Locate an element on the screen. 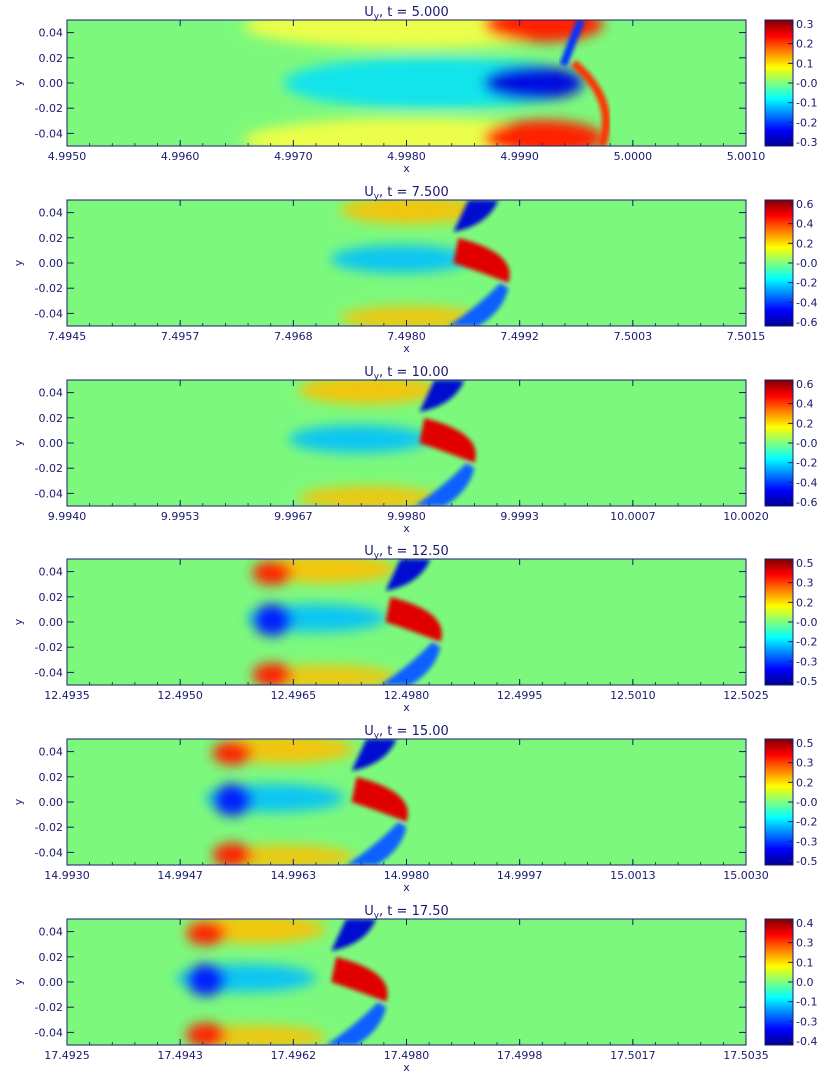 The width and height of the screenshot is (831, 1087). x-tick-label: 14.9930 is located at coordinates (67, 875).